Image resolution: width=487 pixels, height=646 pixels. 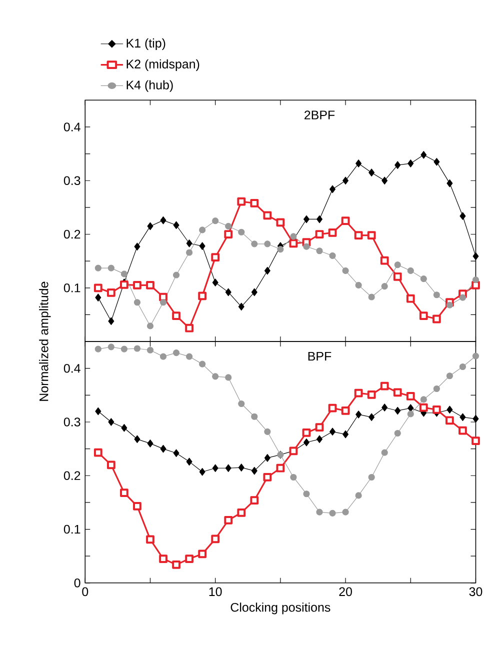 I want to click on legend-label: K4 (hub), so click(x=149, y=86).